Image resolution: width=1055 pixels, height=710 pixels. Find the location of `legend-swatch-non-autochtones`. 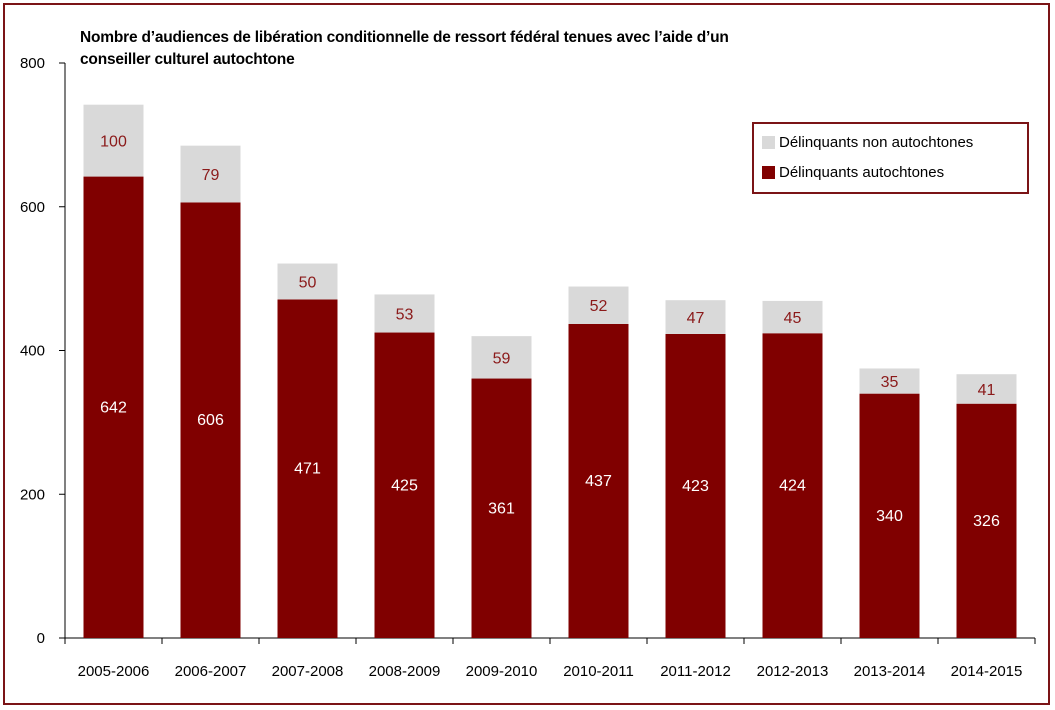

legend-swatch-non-autochtones is located at coordinates (768, 142).